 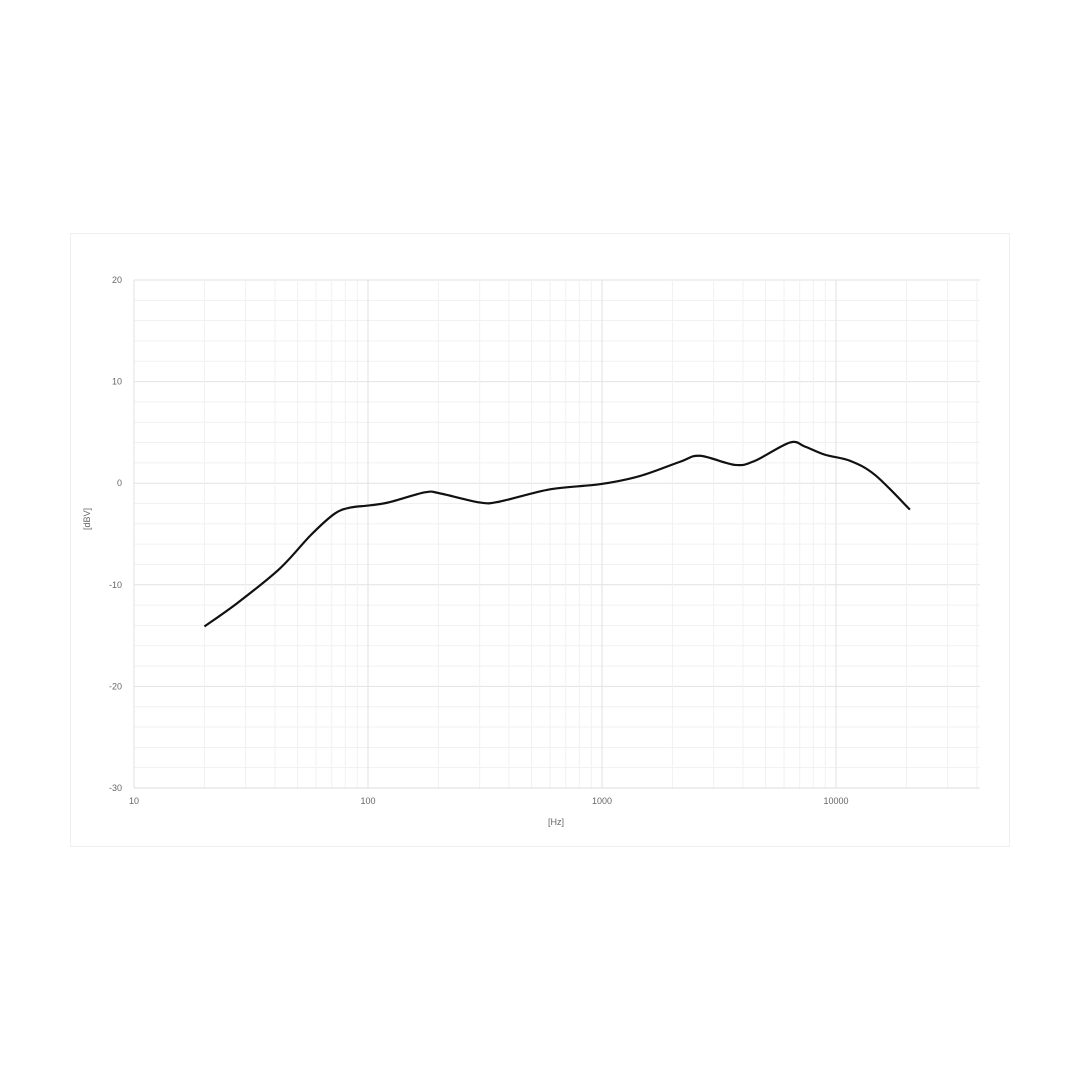 I want to click on y-tick-label: -20, so click(x=115, y=686).